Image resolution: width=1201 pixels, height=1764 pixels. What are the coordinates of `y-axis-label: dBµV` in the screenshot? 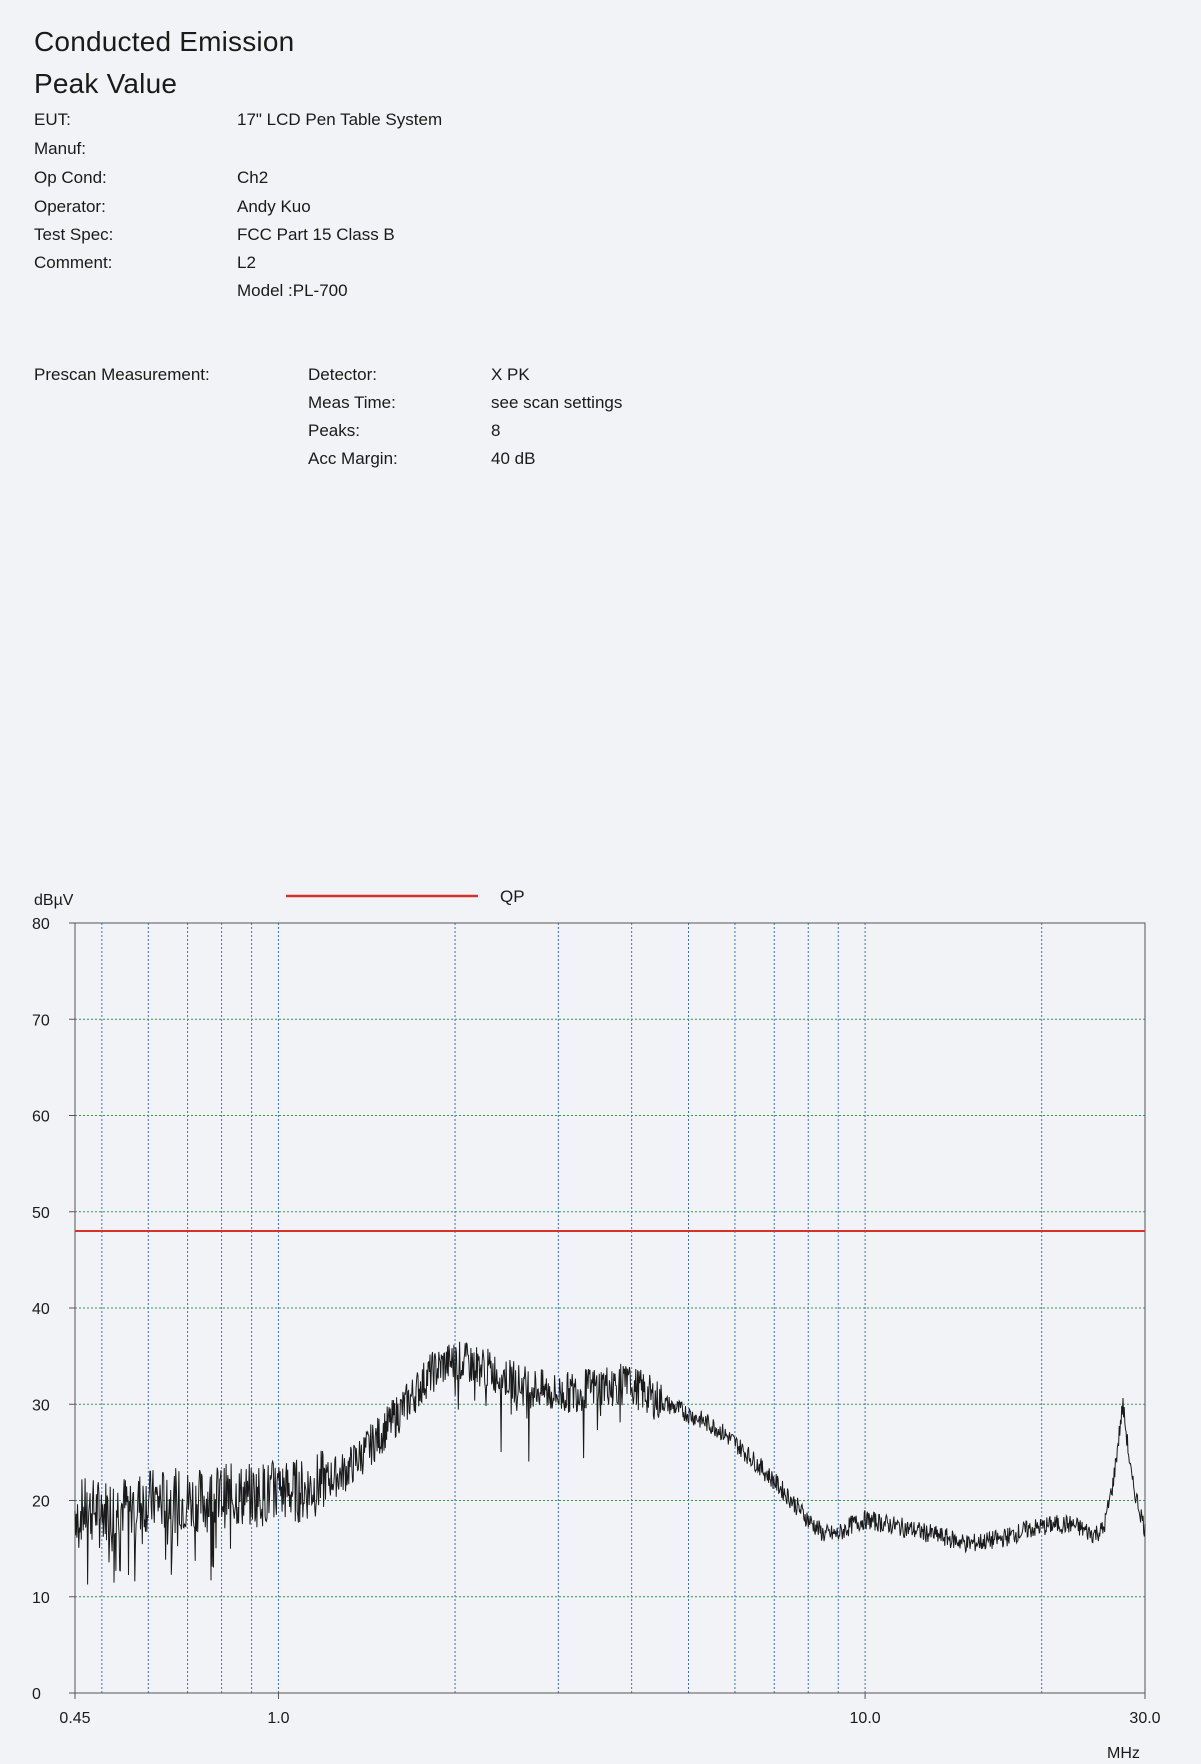 It's located at (54, 900).